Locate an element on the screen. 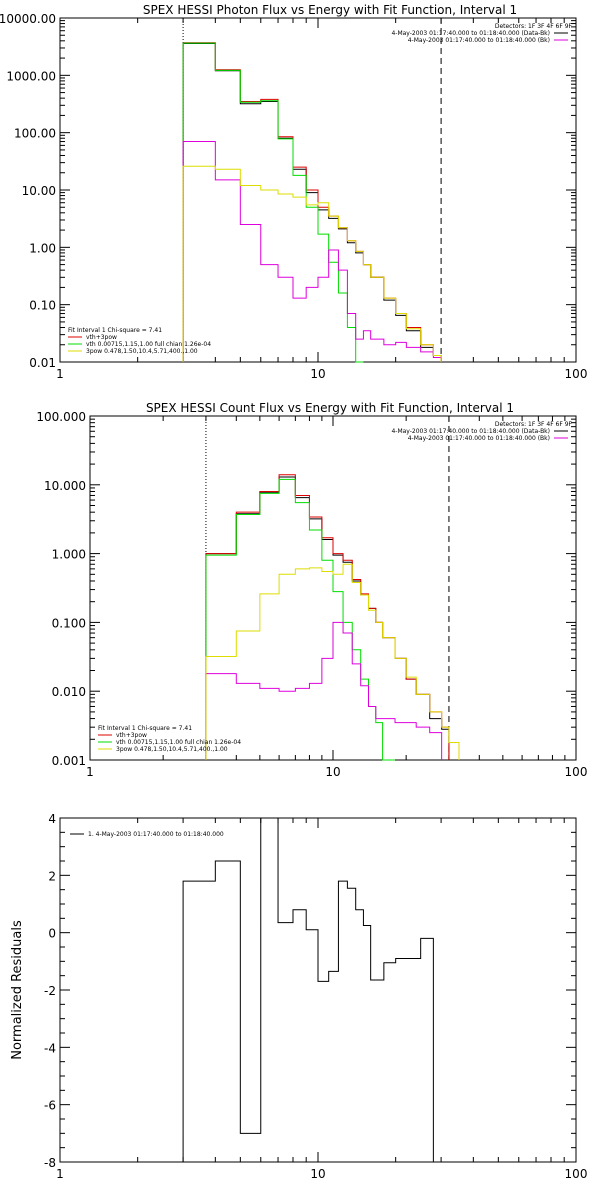 The width and height of the screenshot is (600, 1200). y-tick-label: 10000.00 is located at coordinates (28, 19).